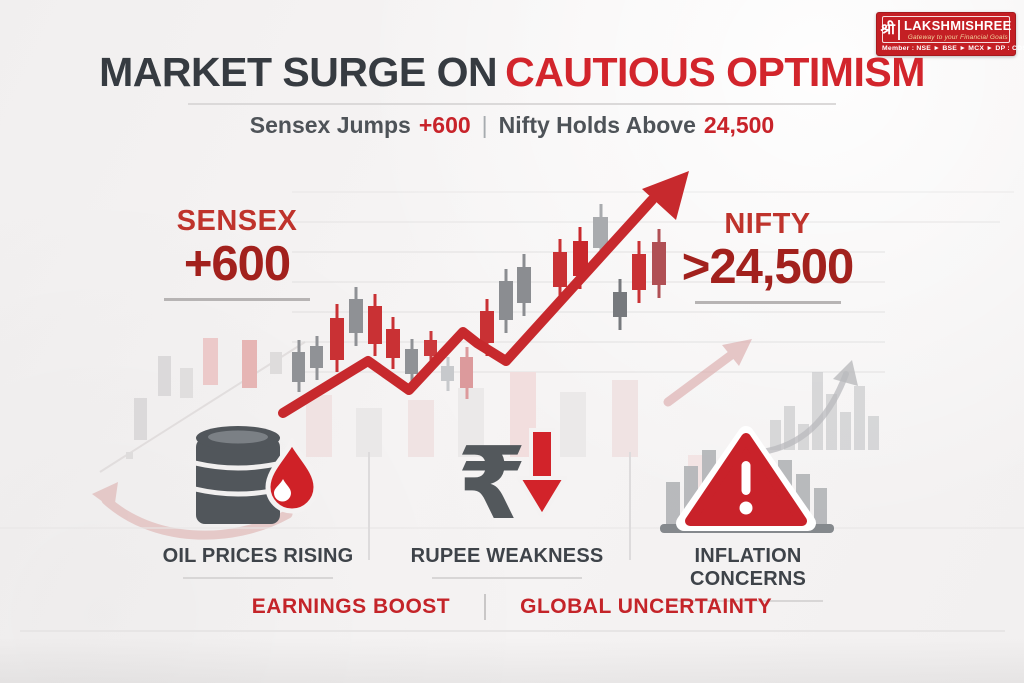 This screenshot has width=1024, height=683. What do you see at coordinates (202, 405) in the screenshot?
I see `faint-left-candles` at bounding box center [202, 405].